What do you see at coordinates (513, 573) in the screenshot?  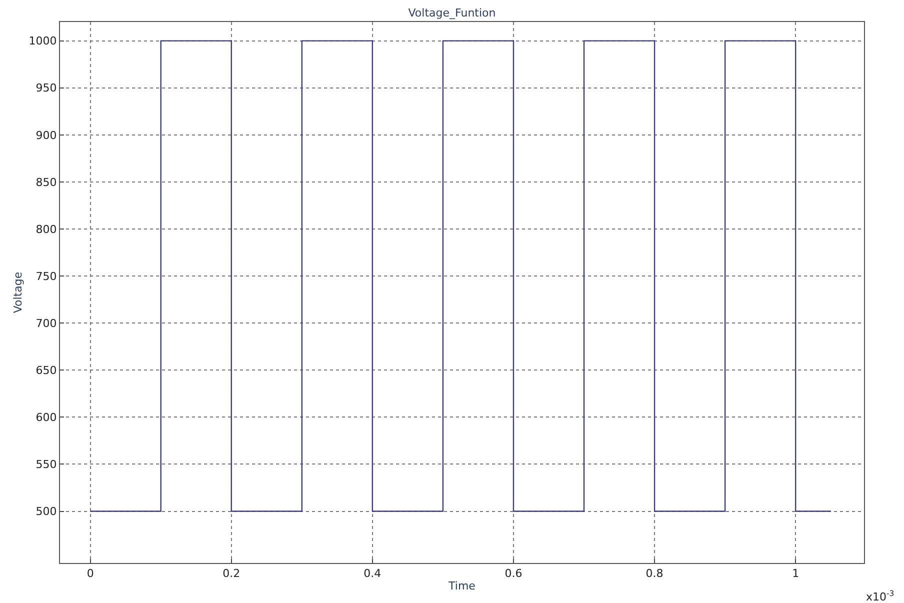 I see `x-tick-label: 0.6` at bounding box center [513, 573].